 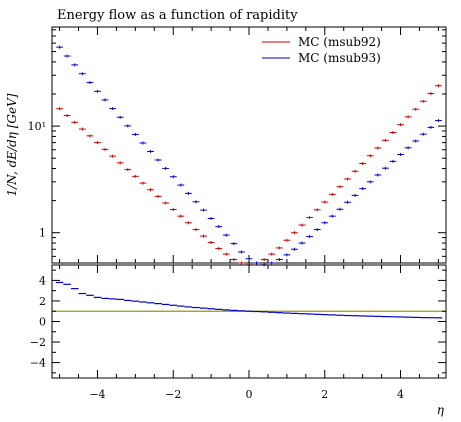 I want to click on legend-entry: MC (msub93), so click(x=339, y=58).